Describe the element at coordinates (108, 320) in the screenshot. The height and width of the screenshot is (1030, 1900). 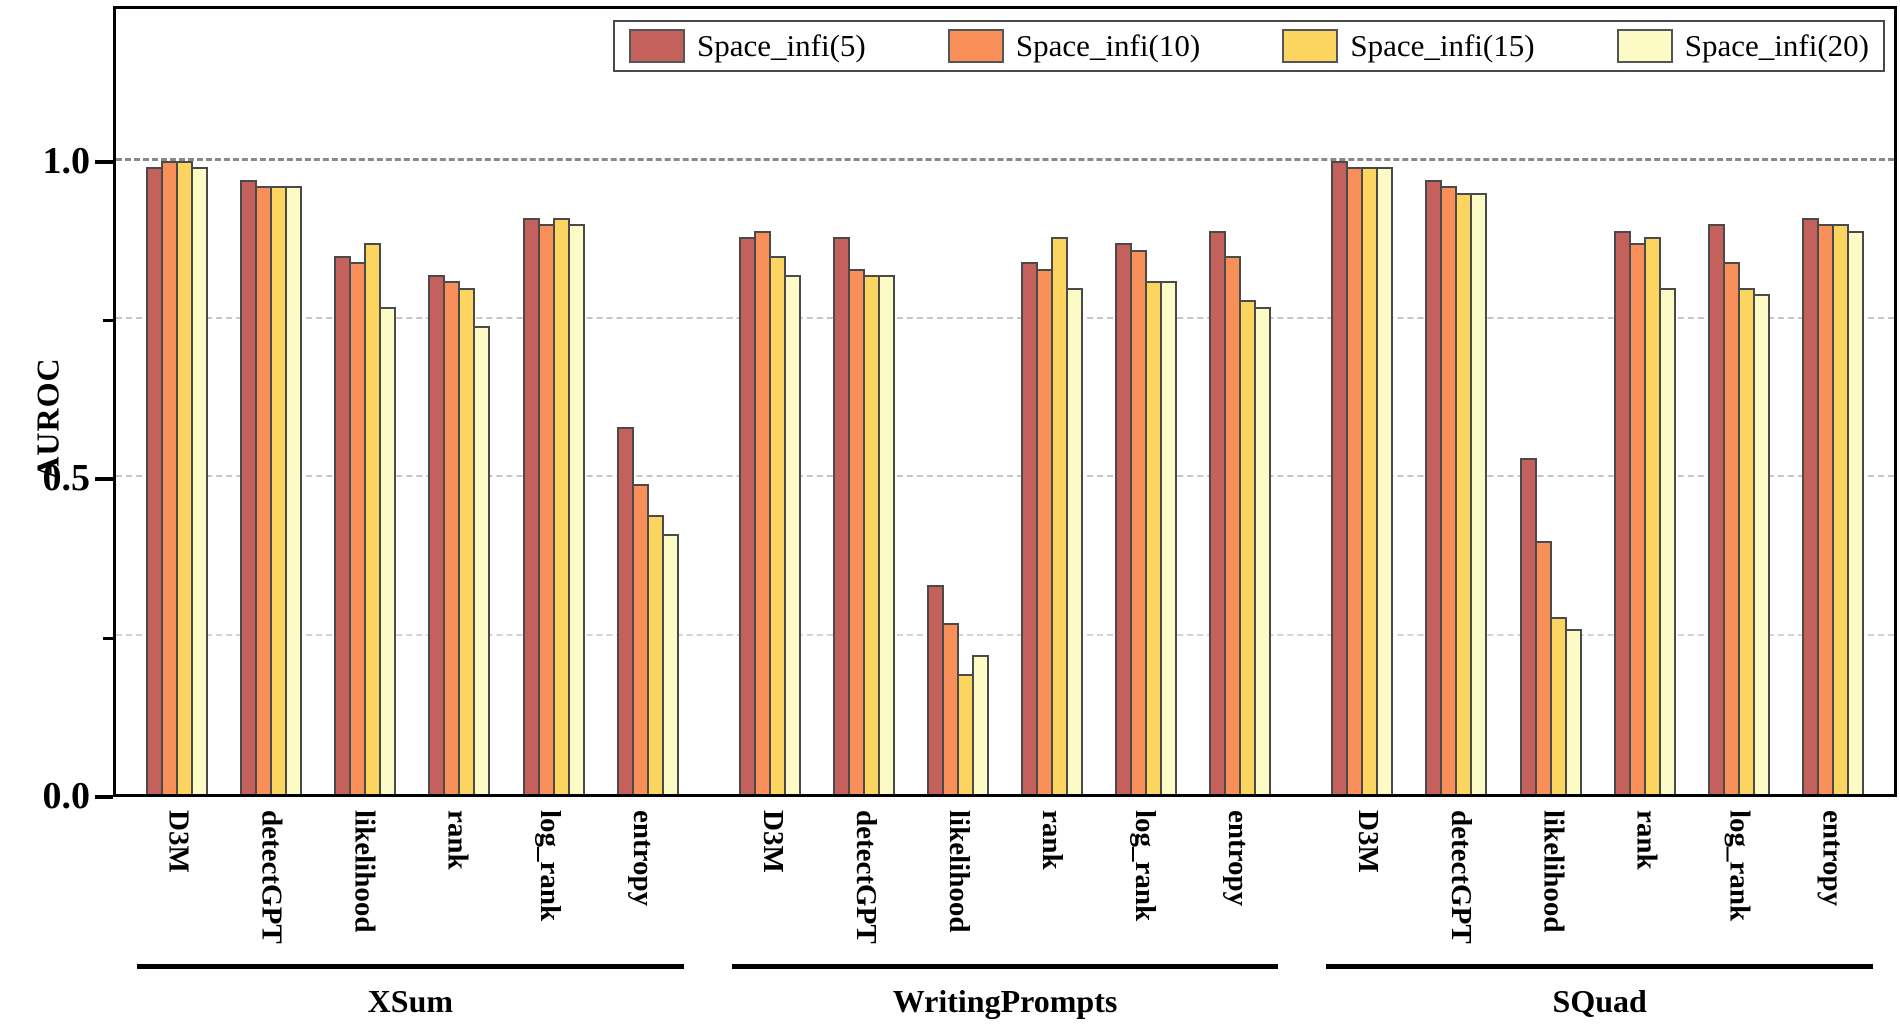
I see `y-minor-tick-0.75` at that location.